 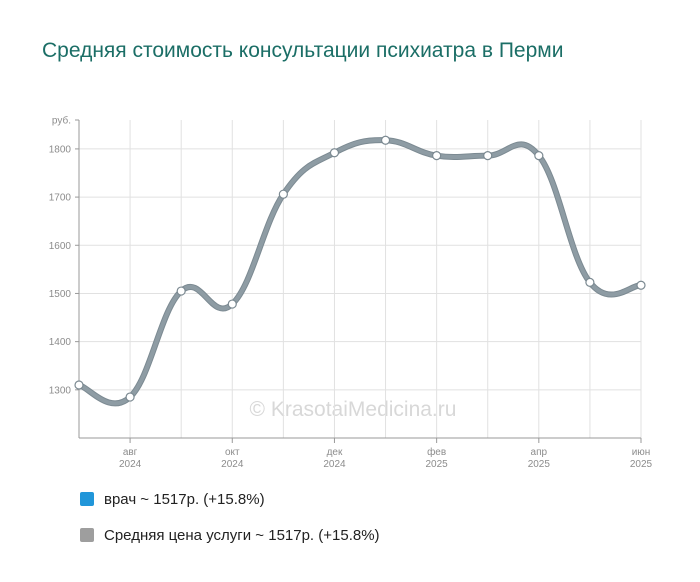 I want to click on legend-label-doctor: врач ~ 1517р. (+15.8%), so click(x=184, y=499).